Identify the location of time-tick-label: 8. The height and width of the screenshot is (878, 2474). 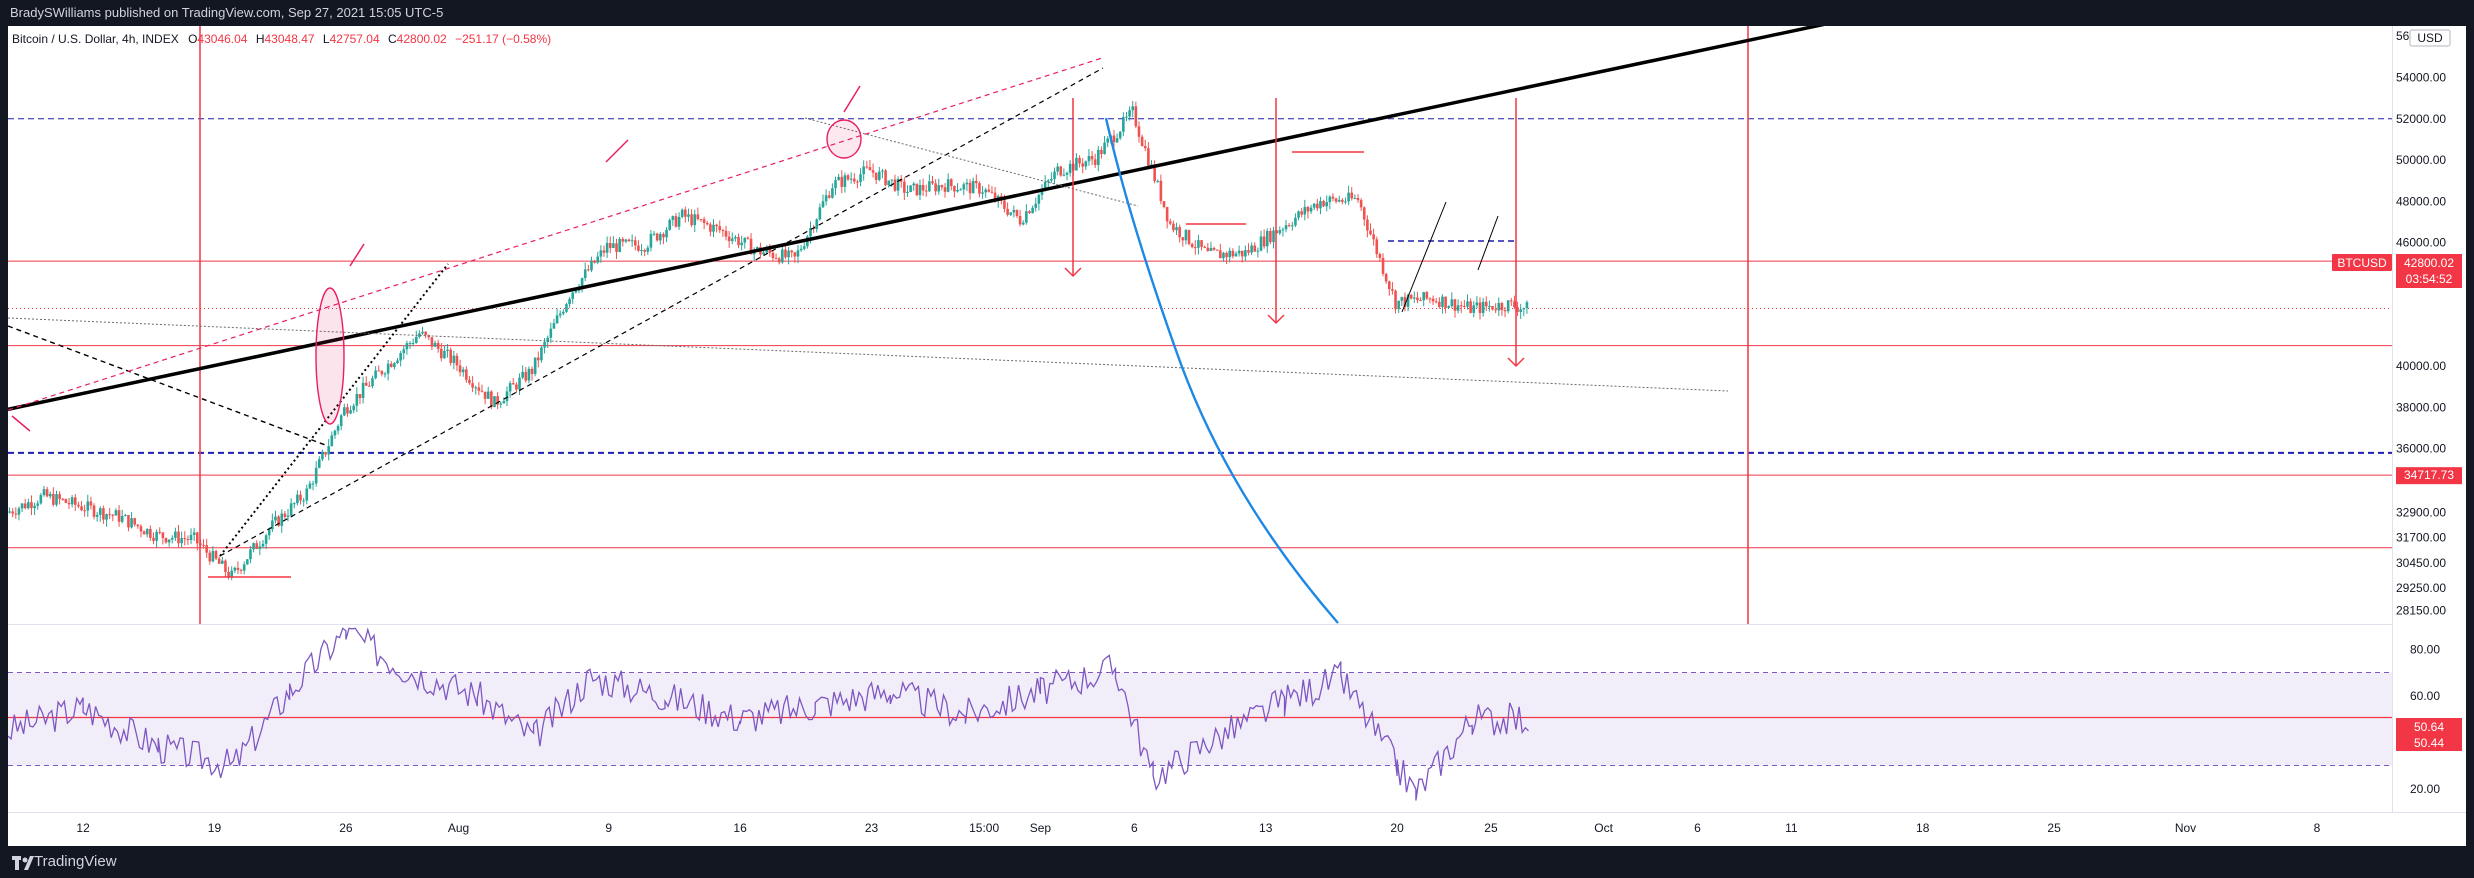
(2317, 828).